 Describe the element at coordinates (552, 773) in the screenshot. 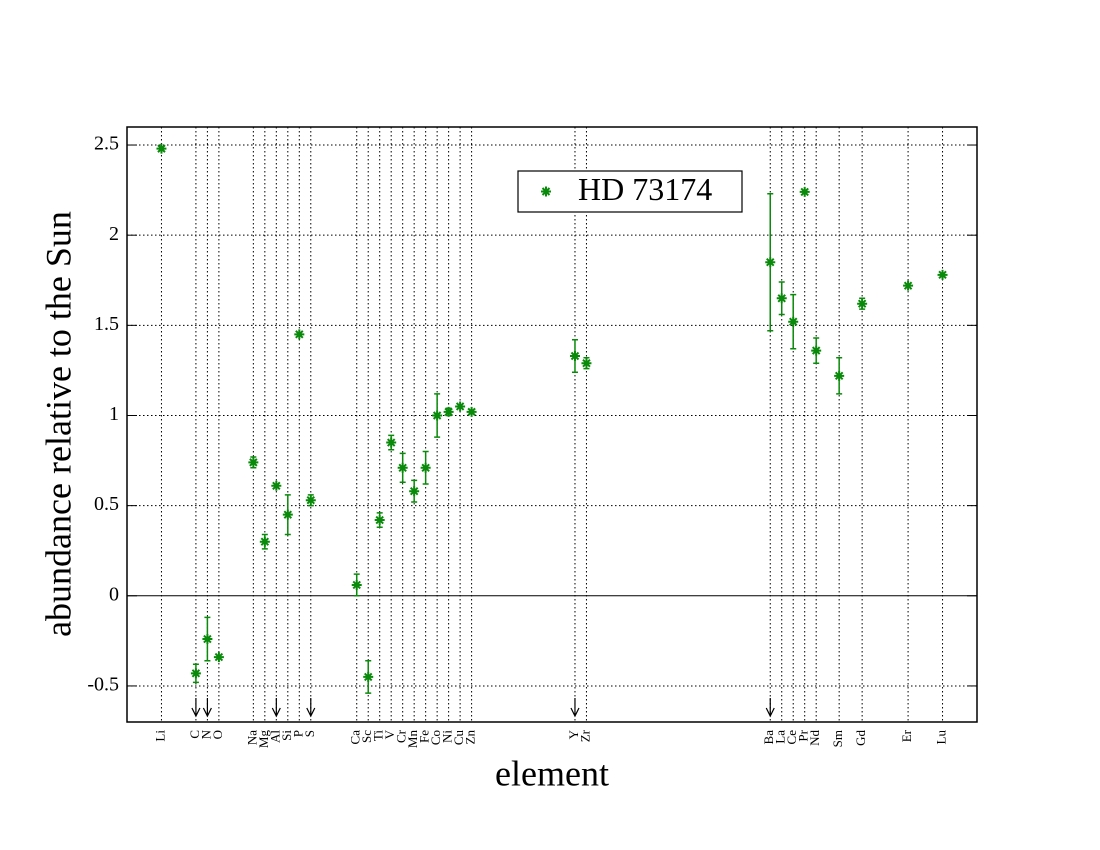

I see `x-axis-label: element` at that location.